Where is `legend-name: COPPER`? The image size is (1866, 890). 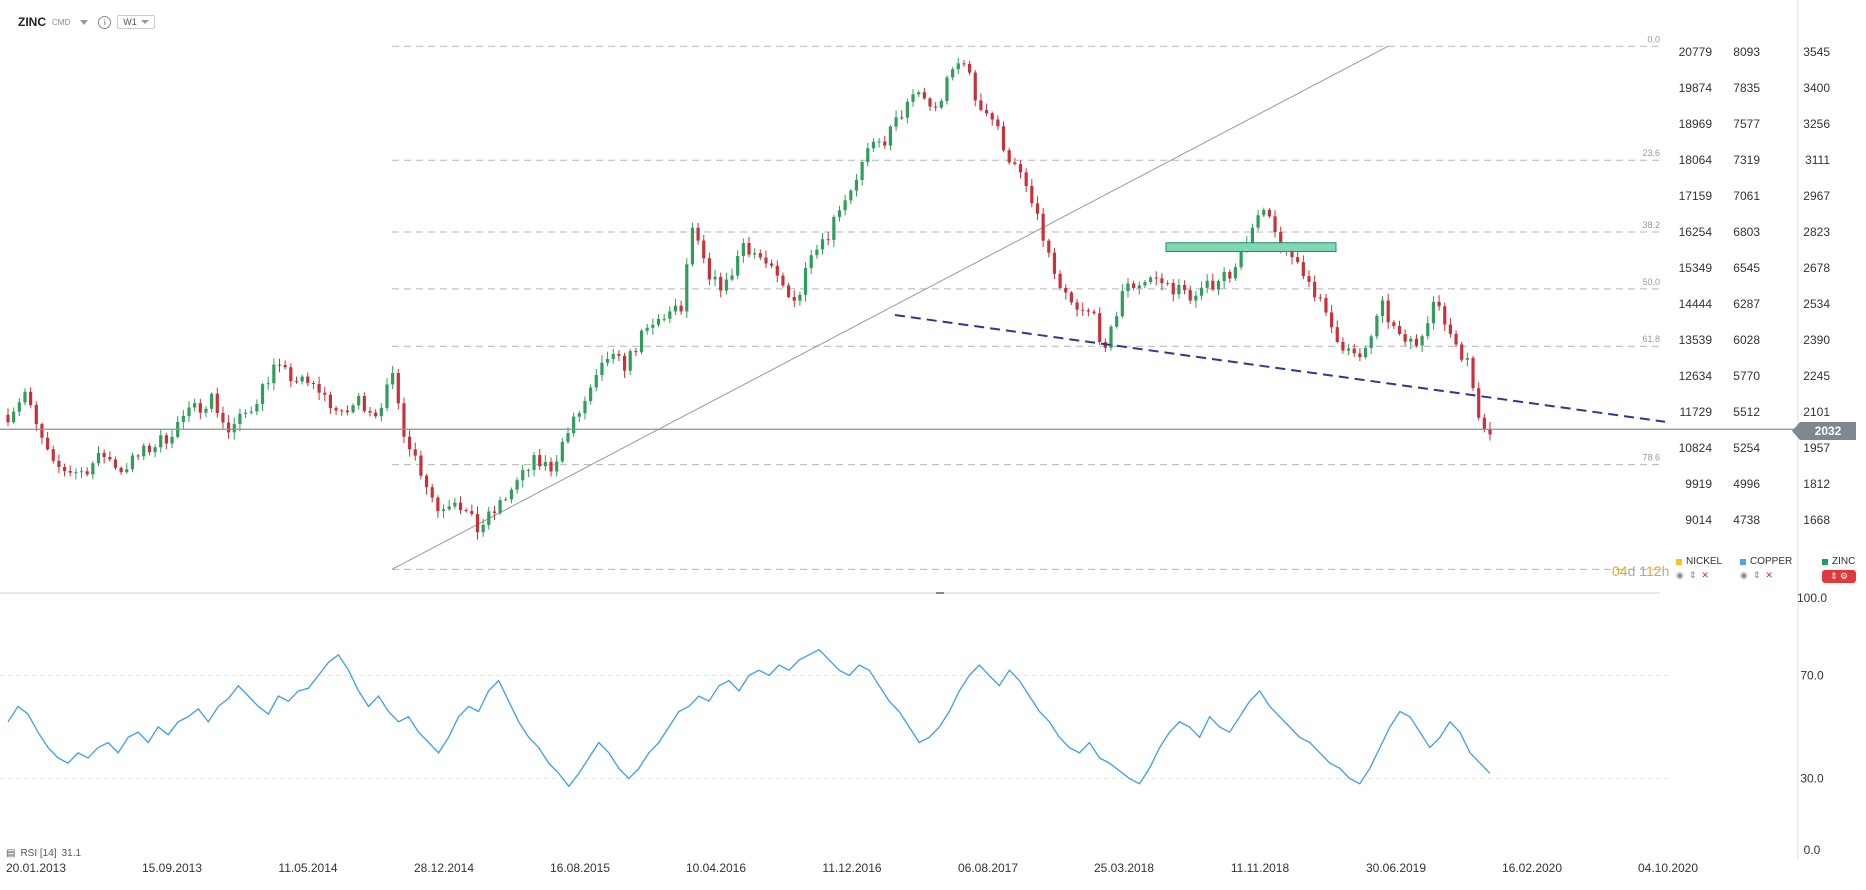
legend-name: COPPER is located at coordinates (1771, 561).